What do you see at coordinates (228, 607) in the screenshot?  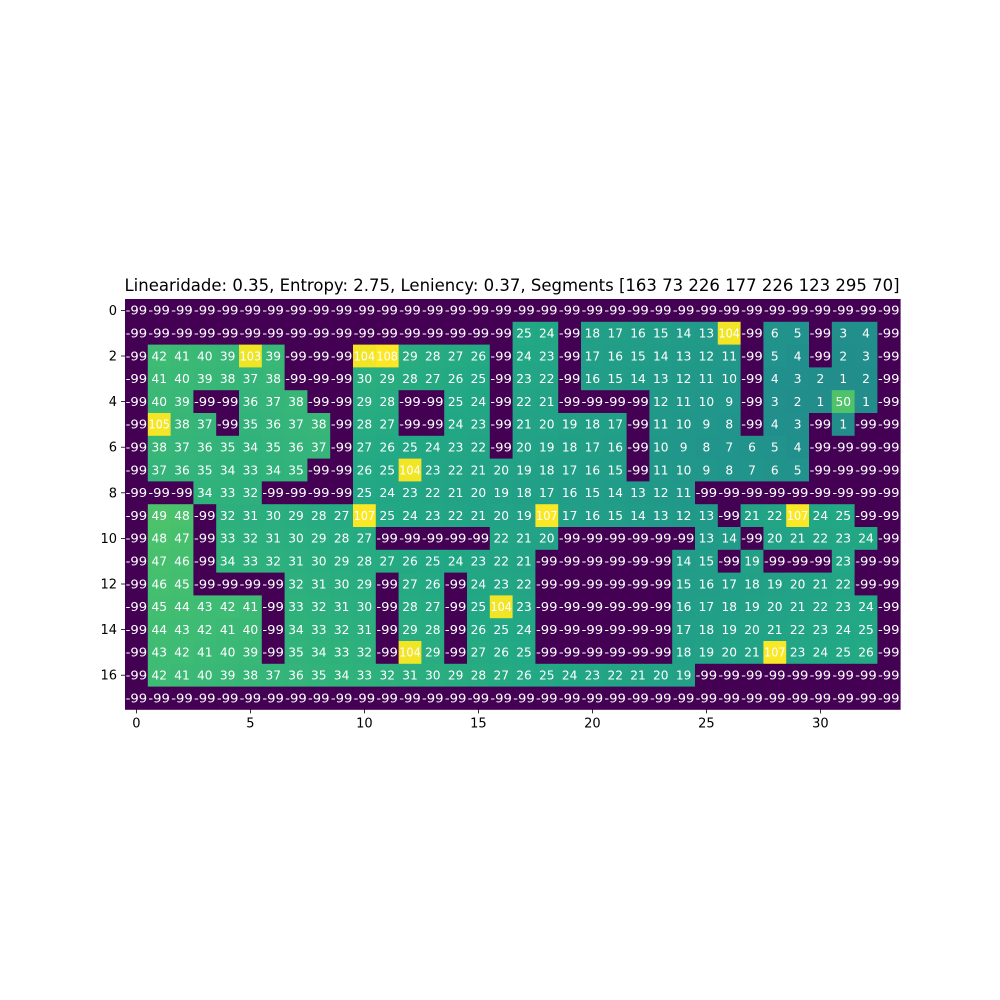 I see `cell-value-label: 42` at bounding box center [228, 607].